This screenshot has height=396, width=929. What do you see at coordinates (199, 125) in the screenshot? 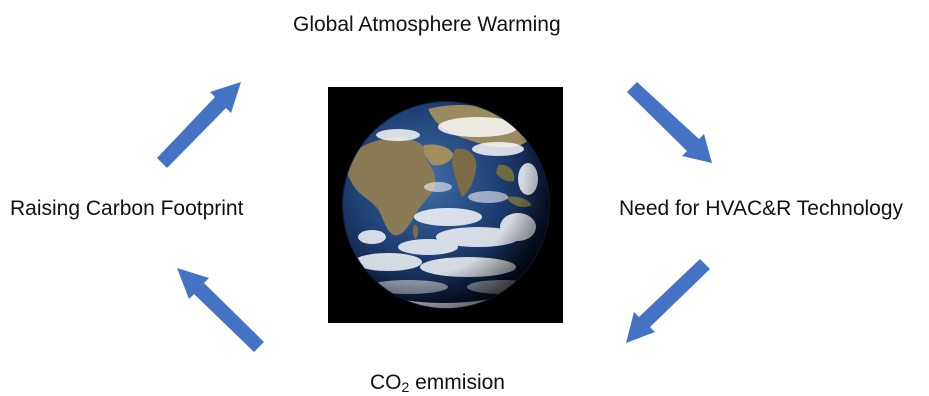
I see `arrow-up-right-icon` at bounding box center [199, 125].